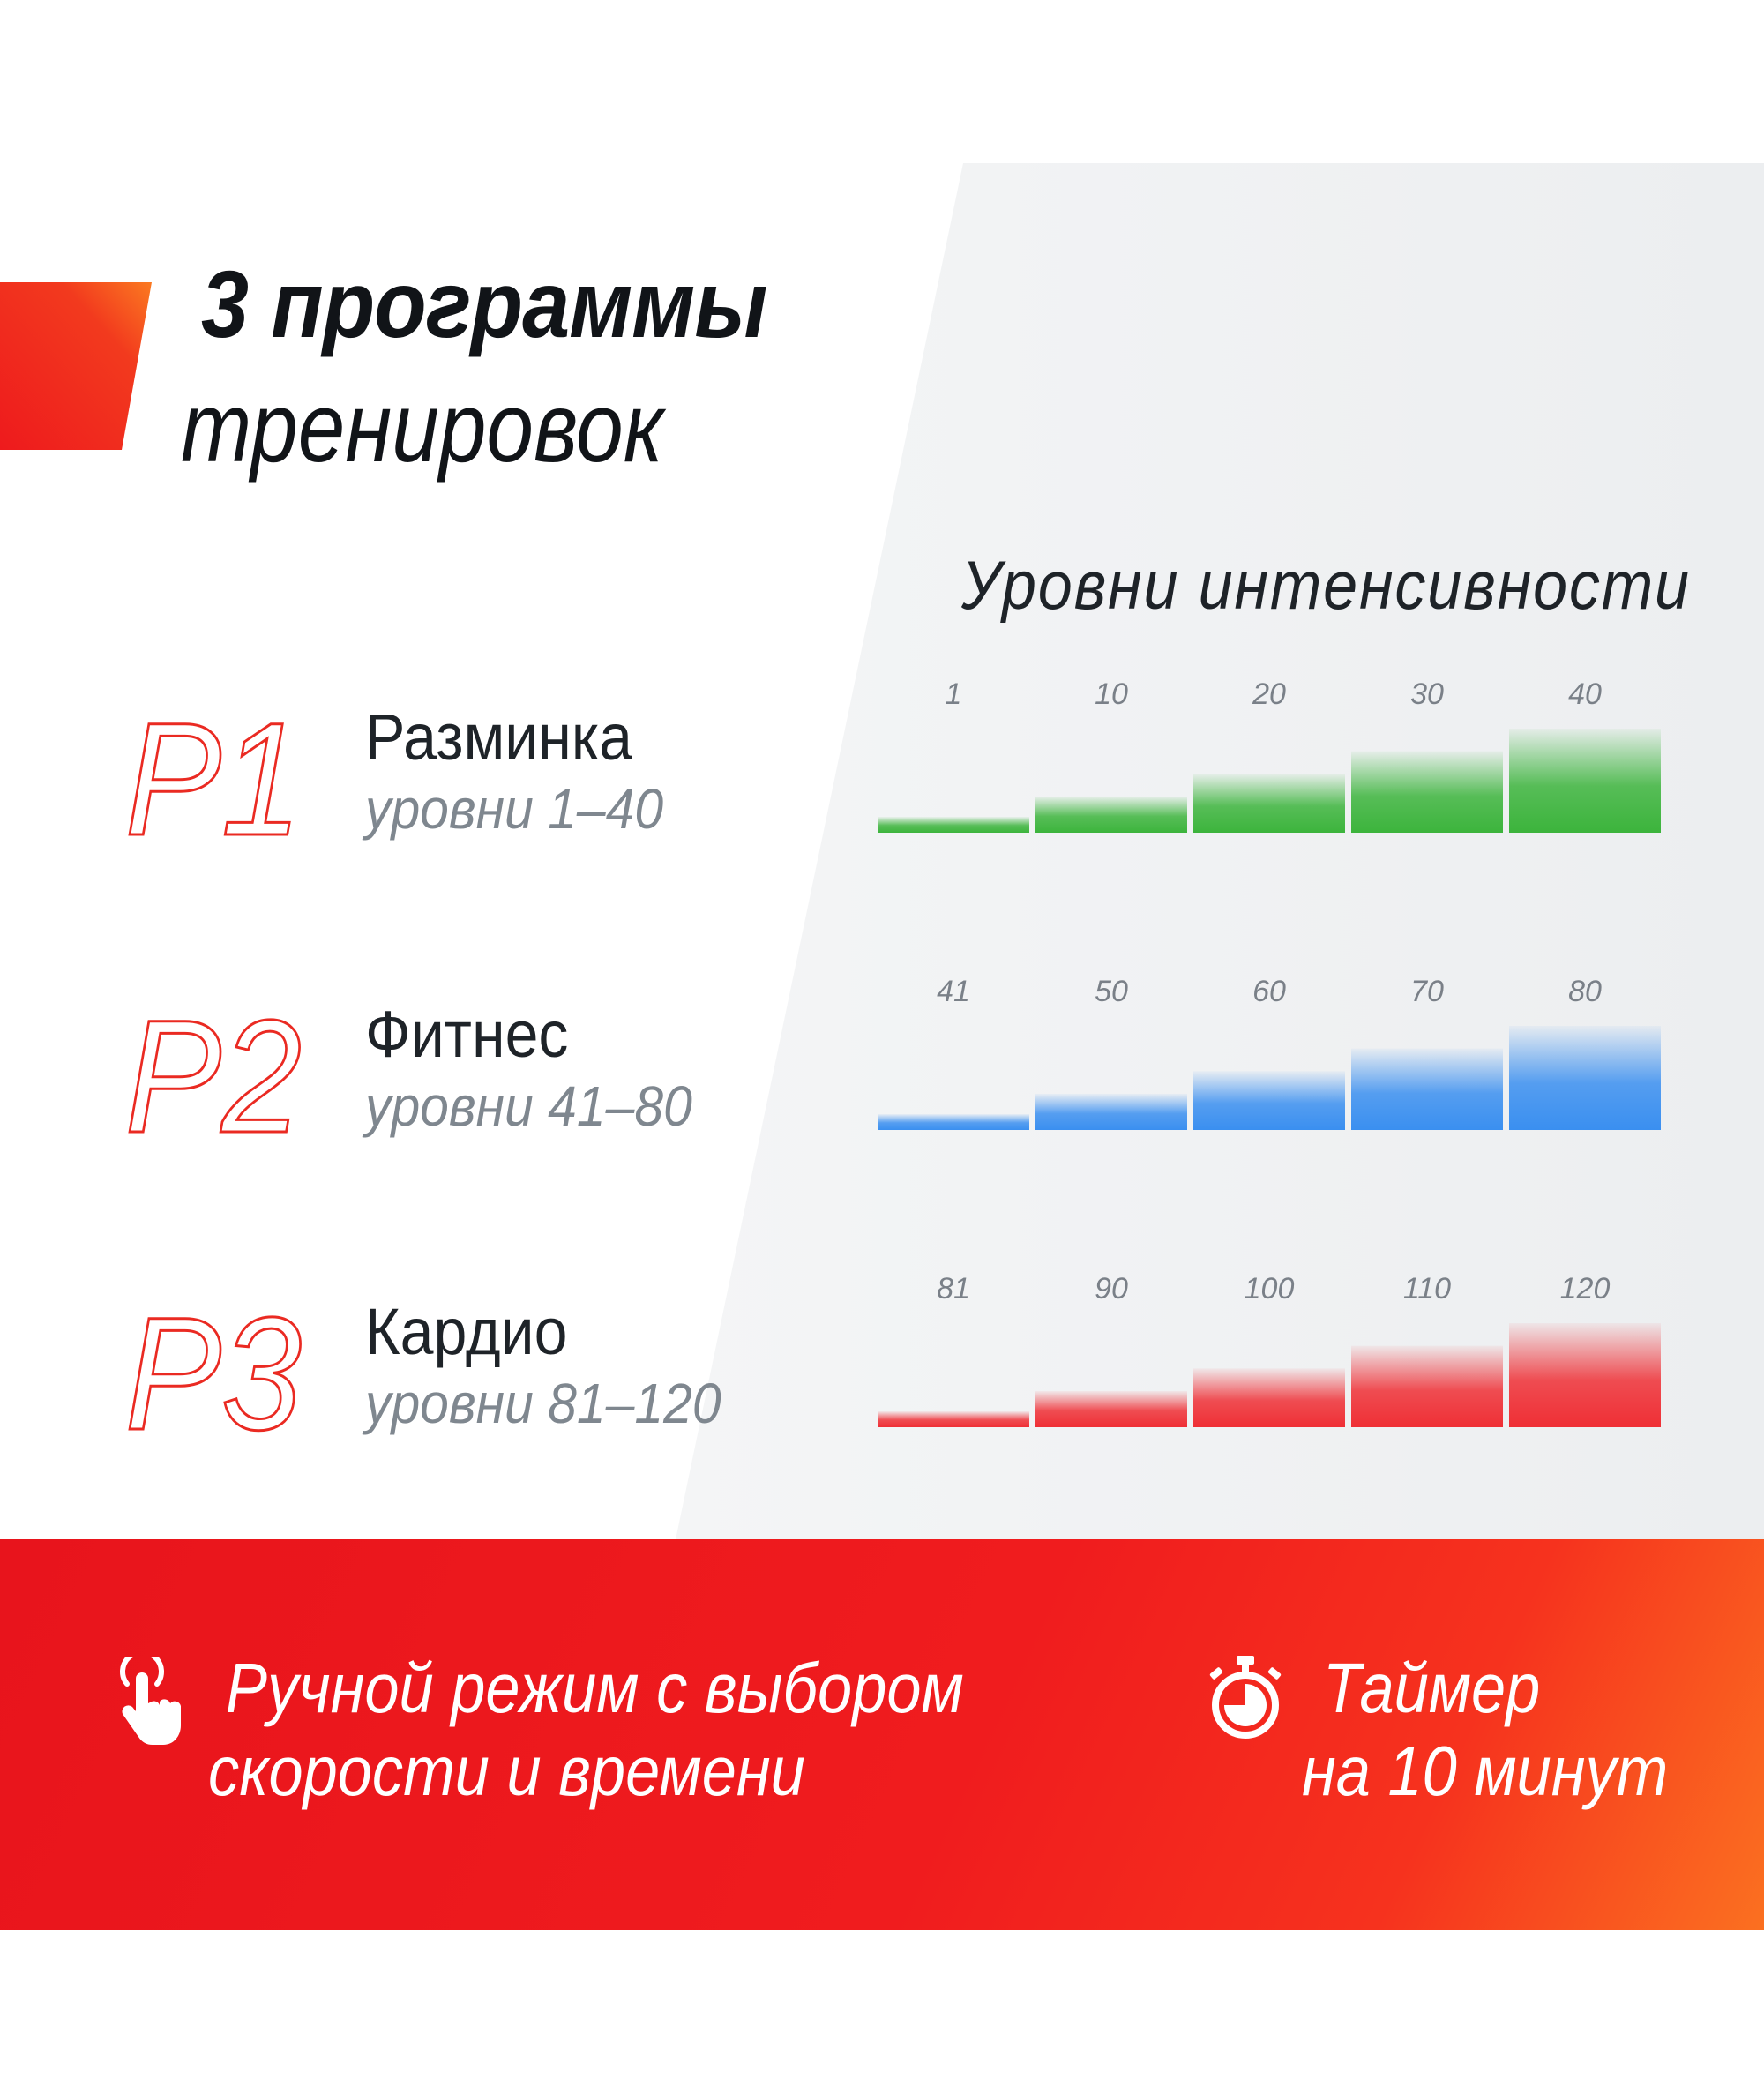  I want to click on page-title-line1: 3 программы, so click(484, 304).